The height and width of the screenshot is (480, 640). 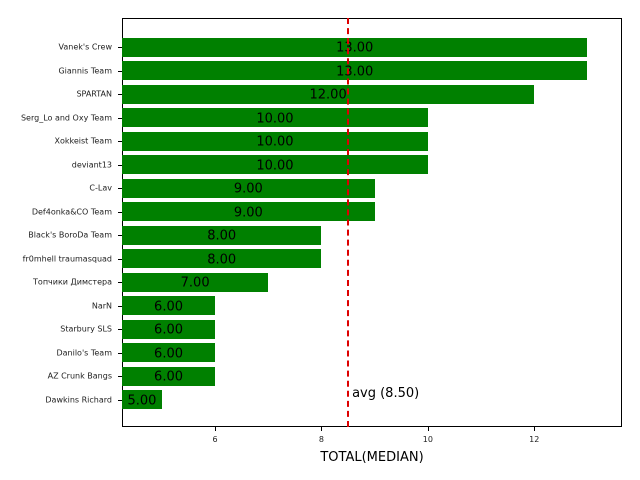 What do you see at coordinates (427, 439) in the screenshot?
I see `x-tick-label: 10` at bounding box center [427, 439].